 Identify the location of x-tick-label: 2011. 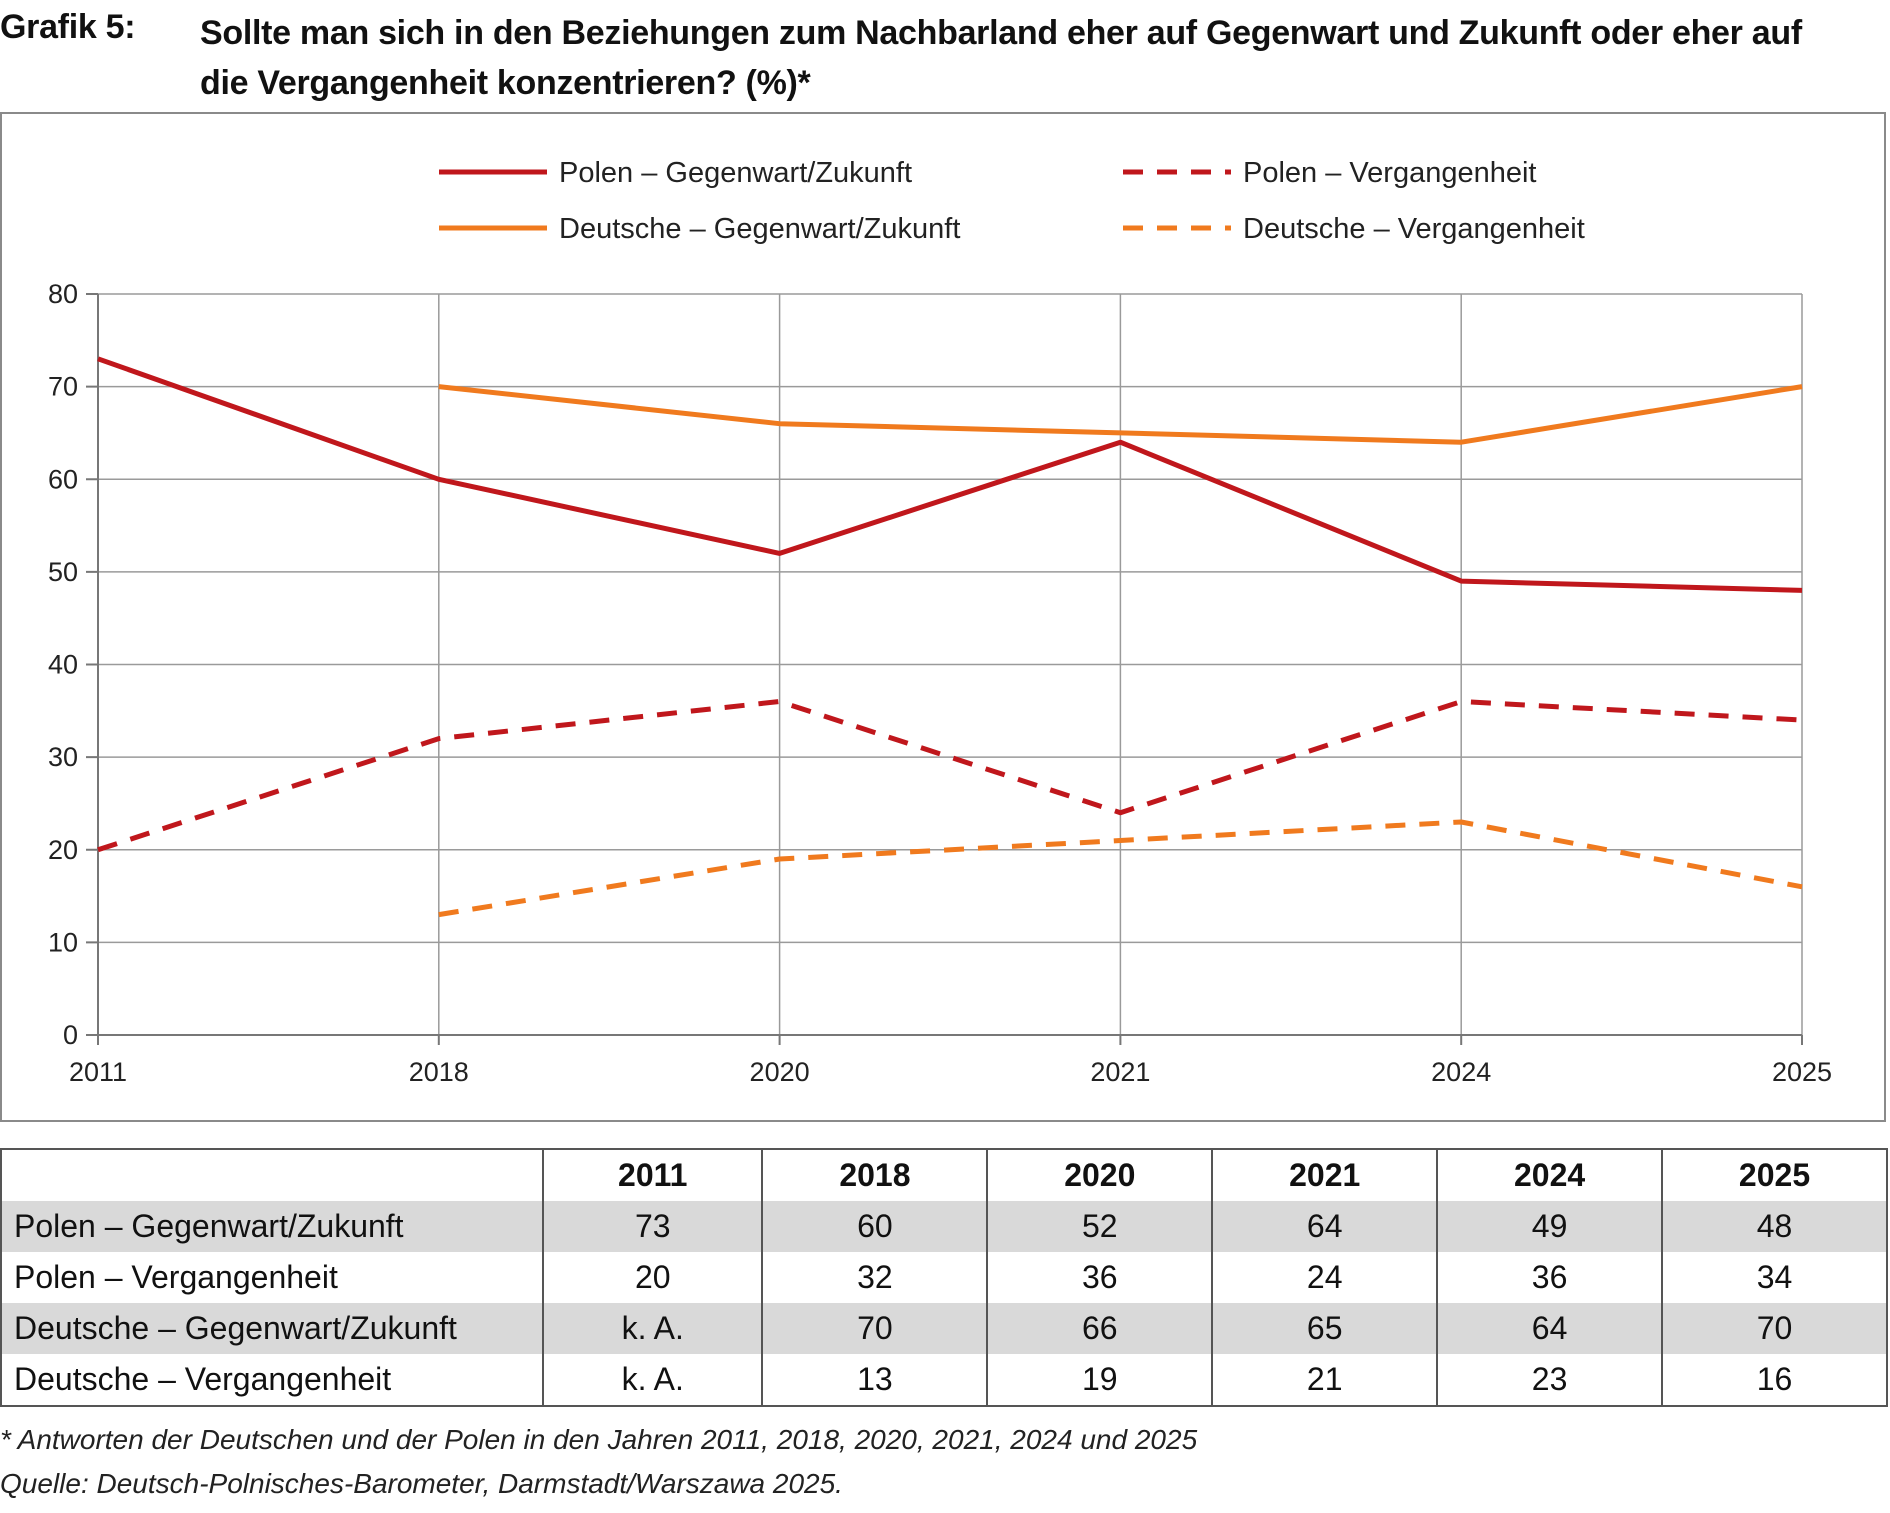
(98, 1072).